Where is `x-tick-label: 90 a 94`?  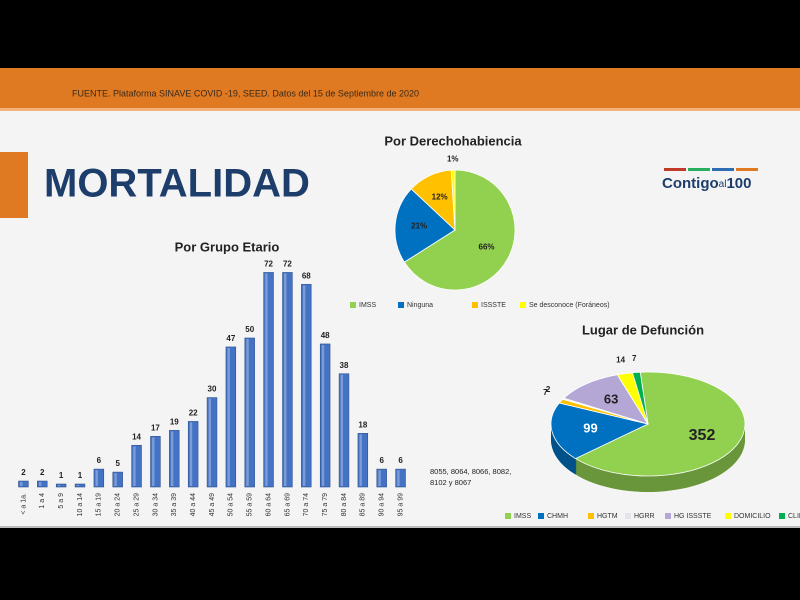 x-tick-label: 90 a 94 is located at coordinates (382, 504).